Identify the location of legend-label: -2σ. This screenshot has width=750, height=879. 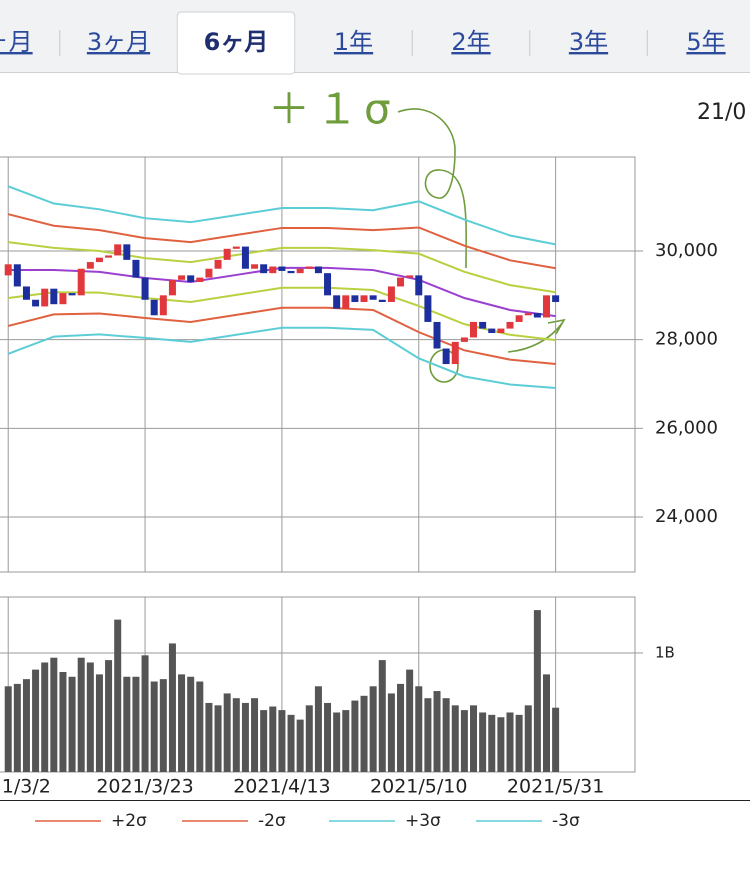
(272, 821).